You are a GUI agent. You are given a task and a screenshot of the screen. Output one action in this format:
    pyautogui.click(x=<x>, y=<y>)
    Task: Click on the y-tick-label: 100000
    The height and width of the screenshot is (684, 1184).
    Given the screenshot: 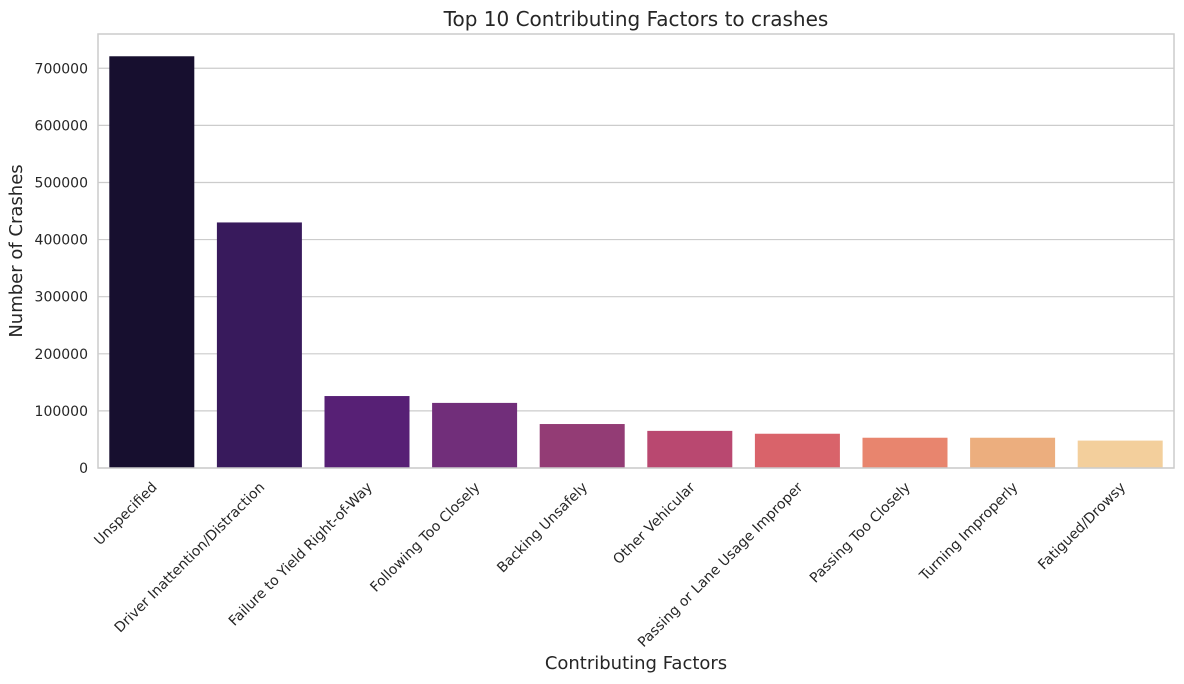 What is the action you would take?
    pyautogui.click(x=61, y=412)
    